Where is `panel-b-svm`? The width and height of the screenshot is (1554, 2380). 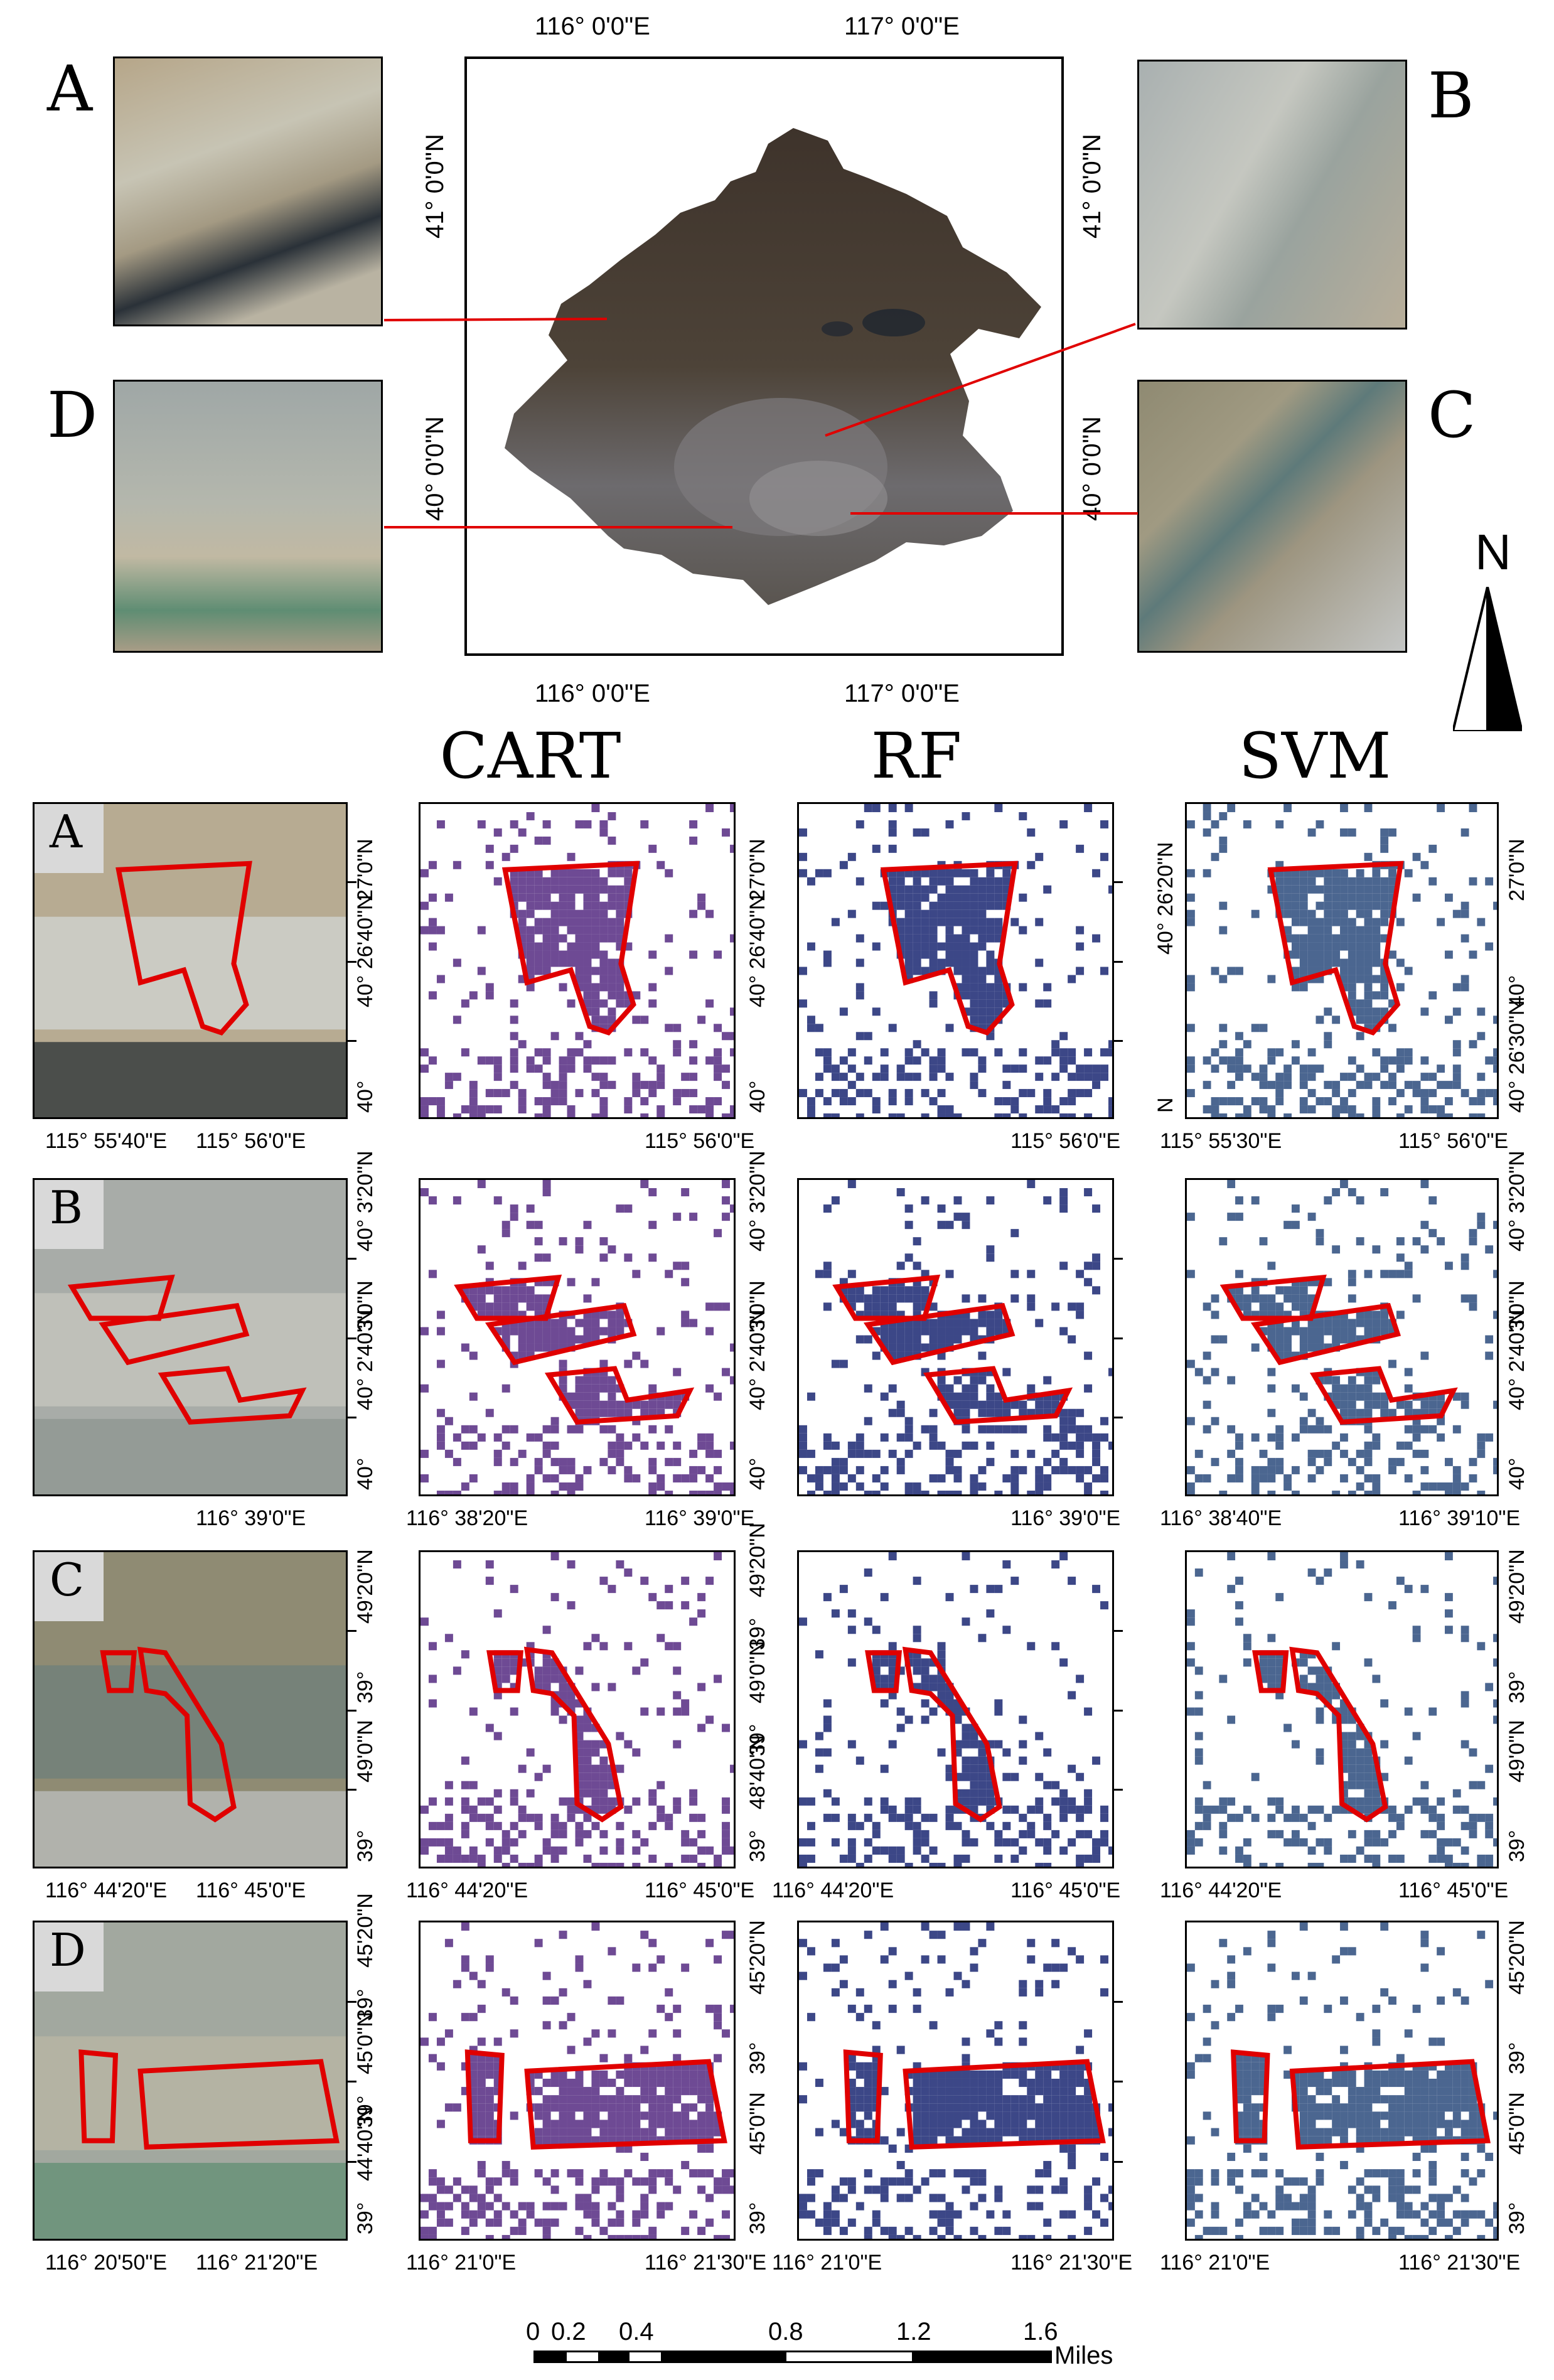
panel-b-svm is located at coordinates (1342, 1337).